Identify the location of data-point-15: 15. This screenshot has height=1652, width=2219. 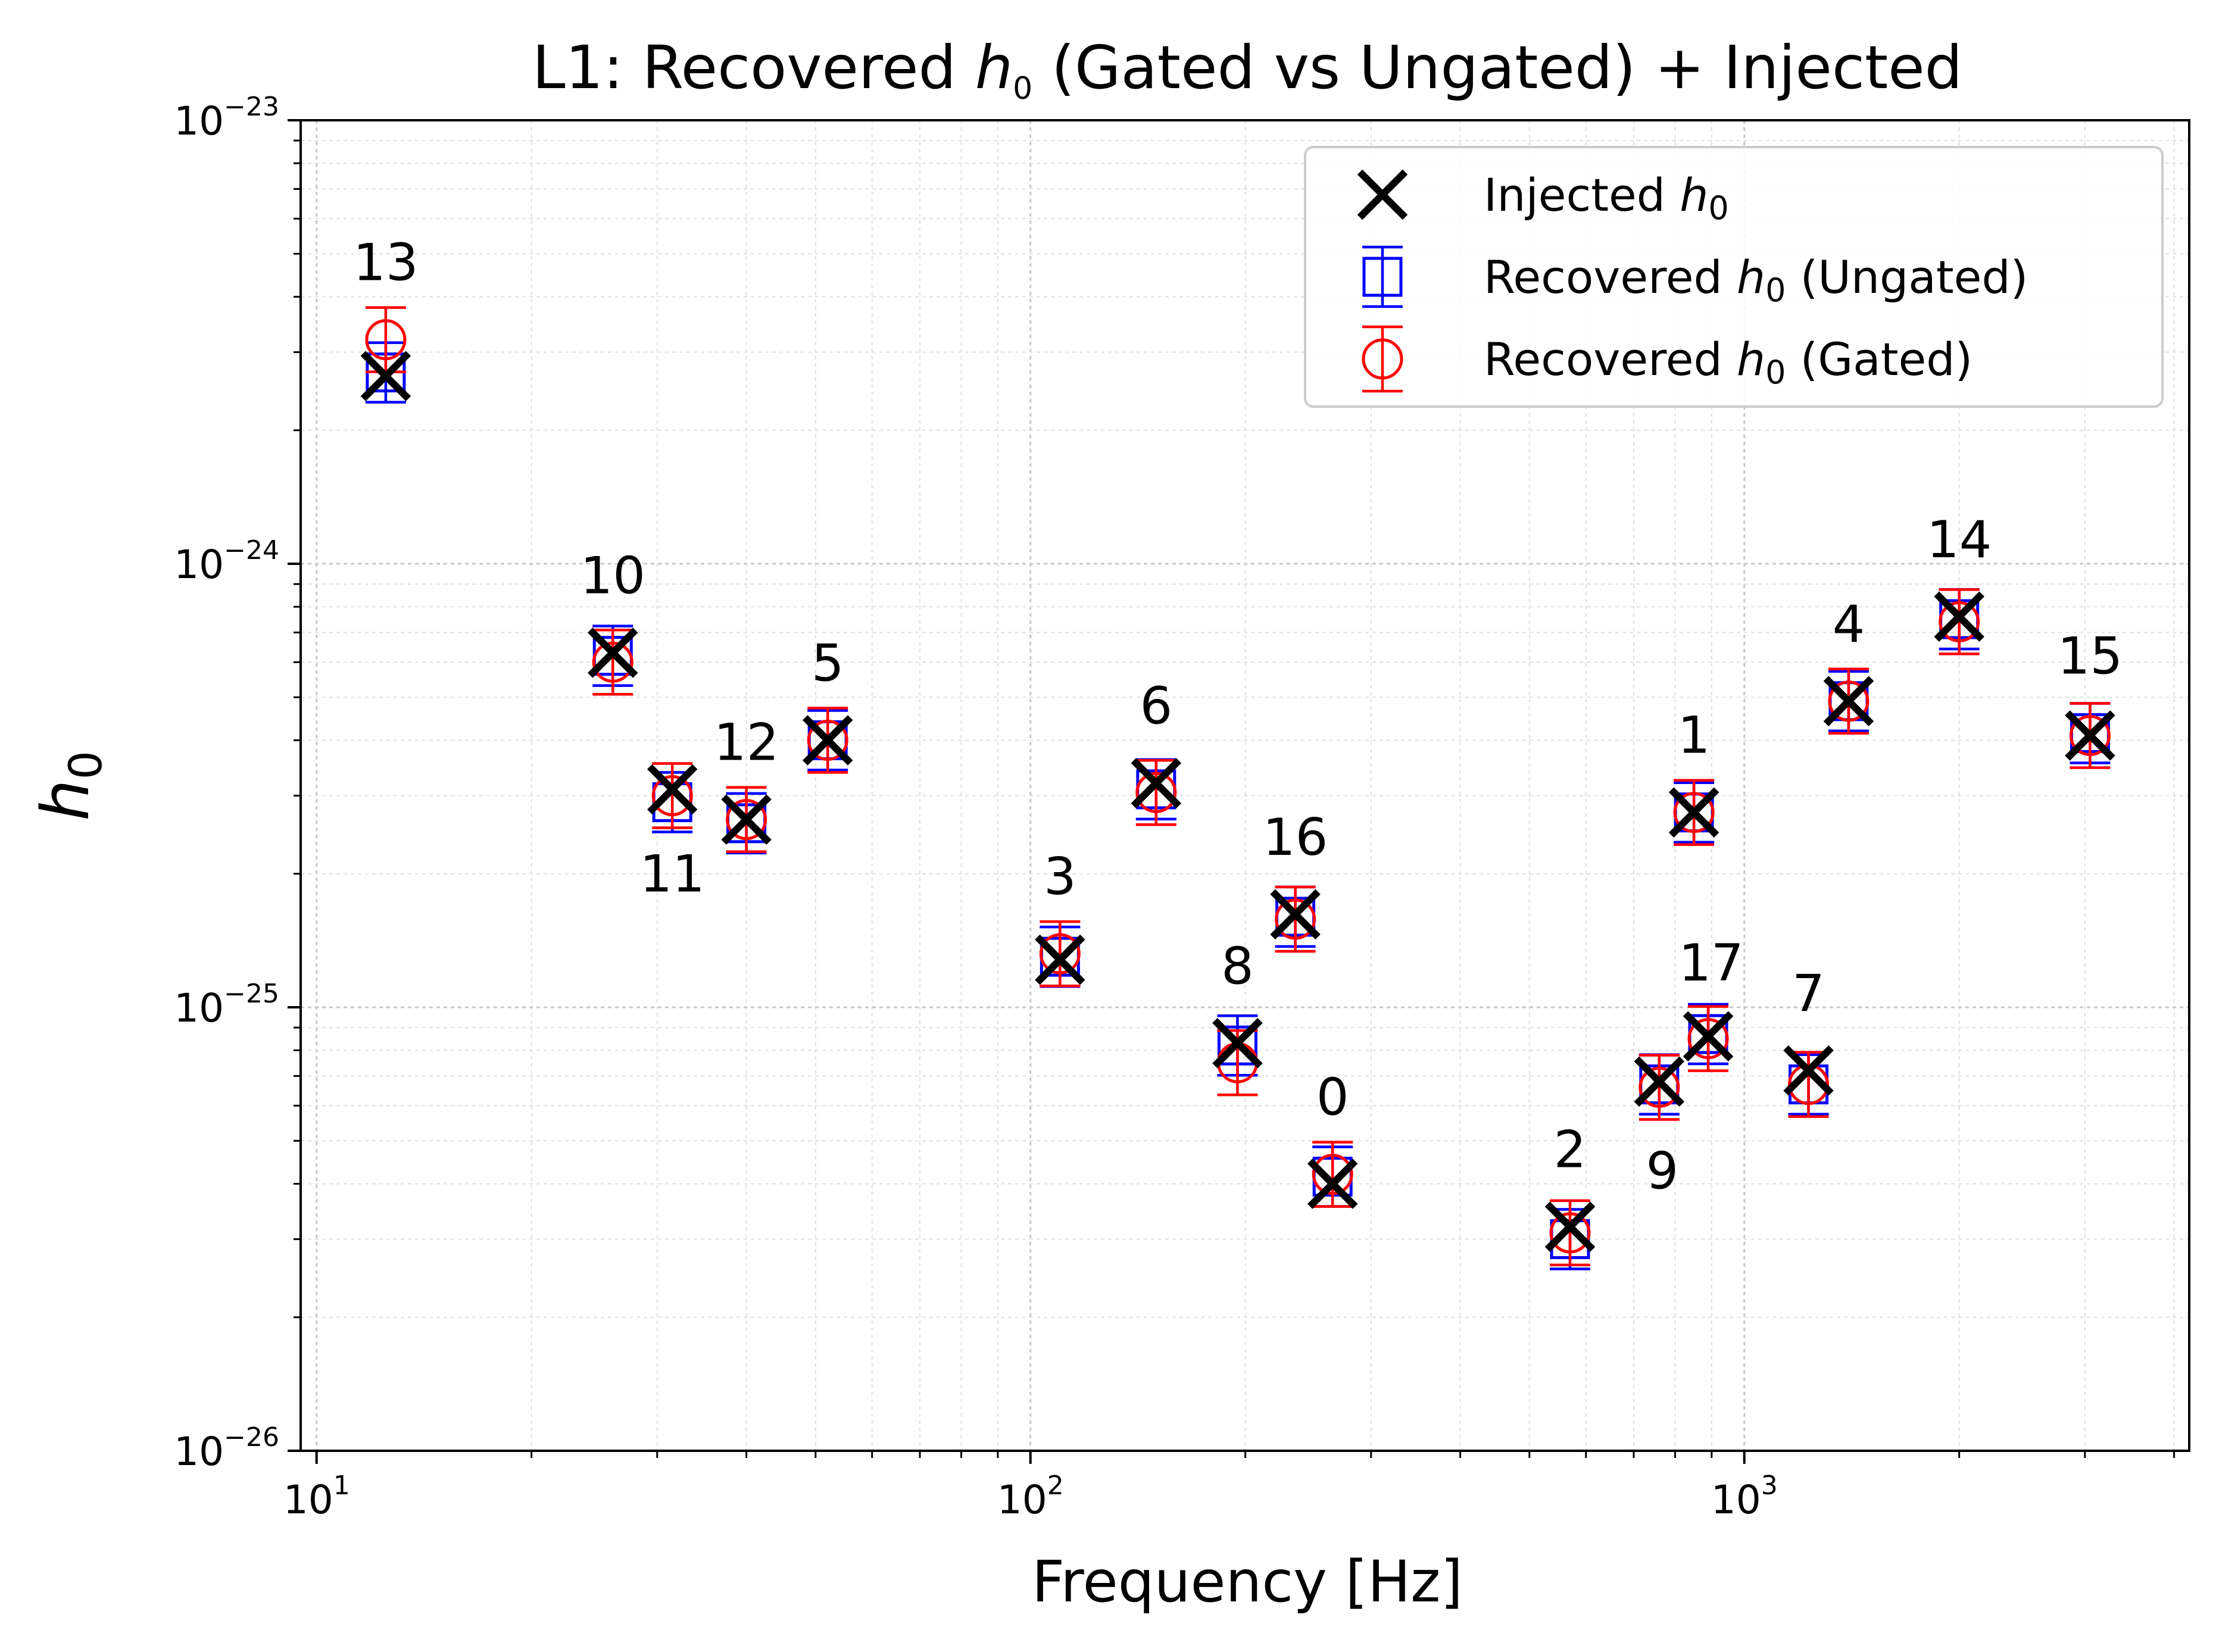
(2090, 698).